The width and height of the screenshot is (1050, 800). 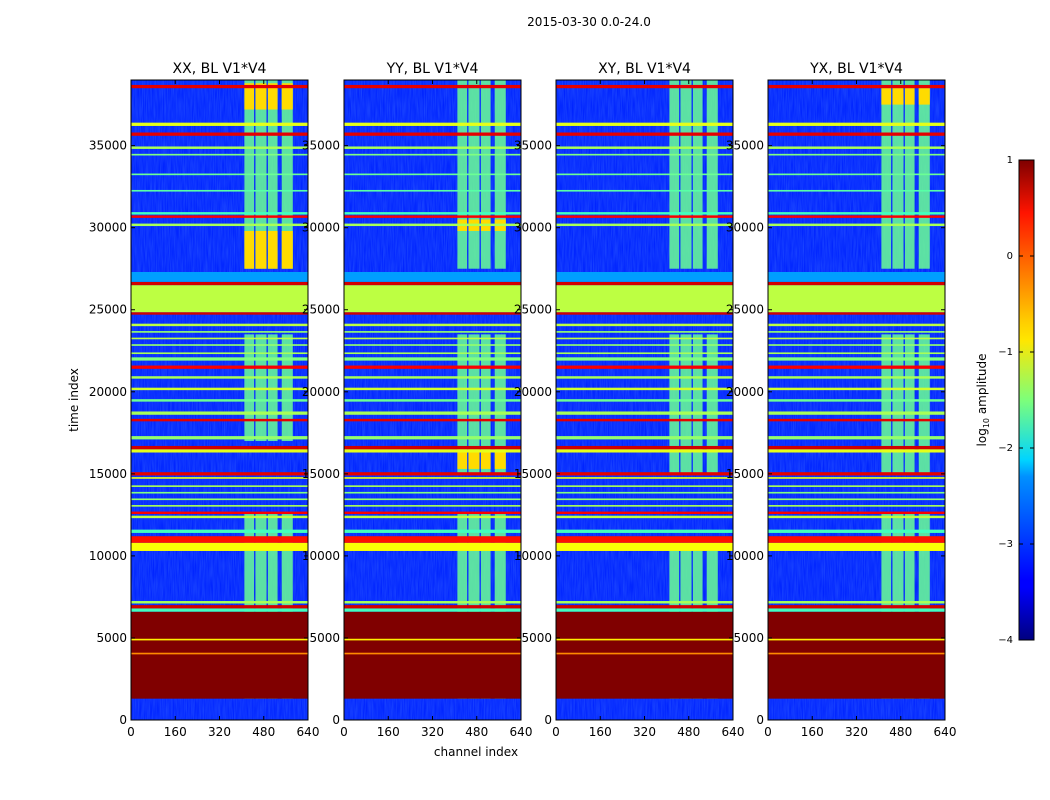 I want to click on y-tick-label: 20000, so click(x=533, y=392).